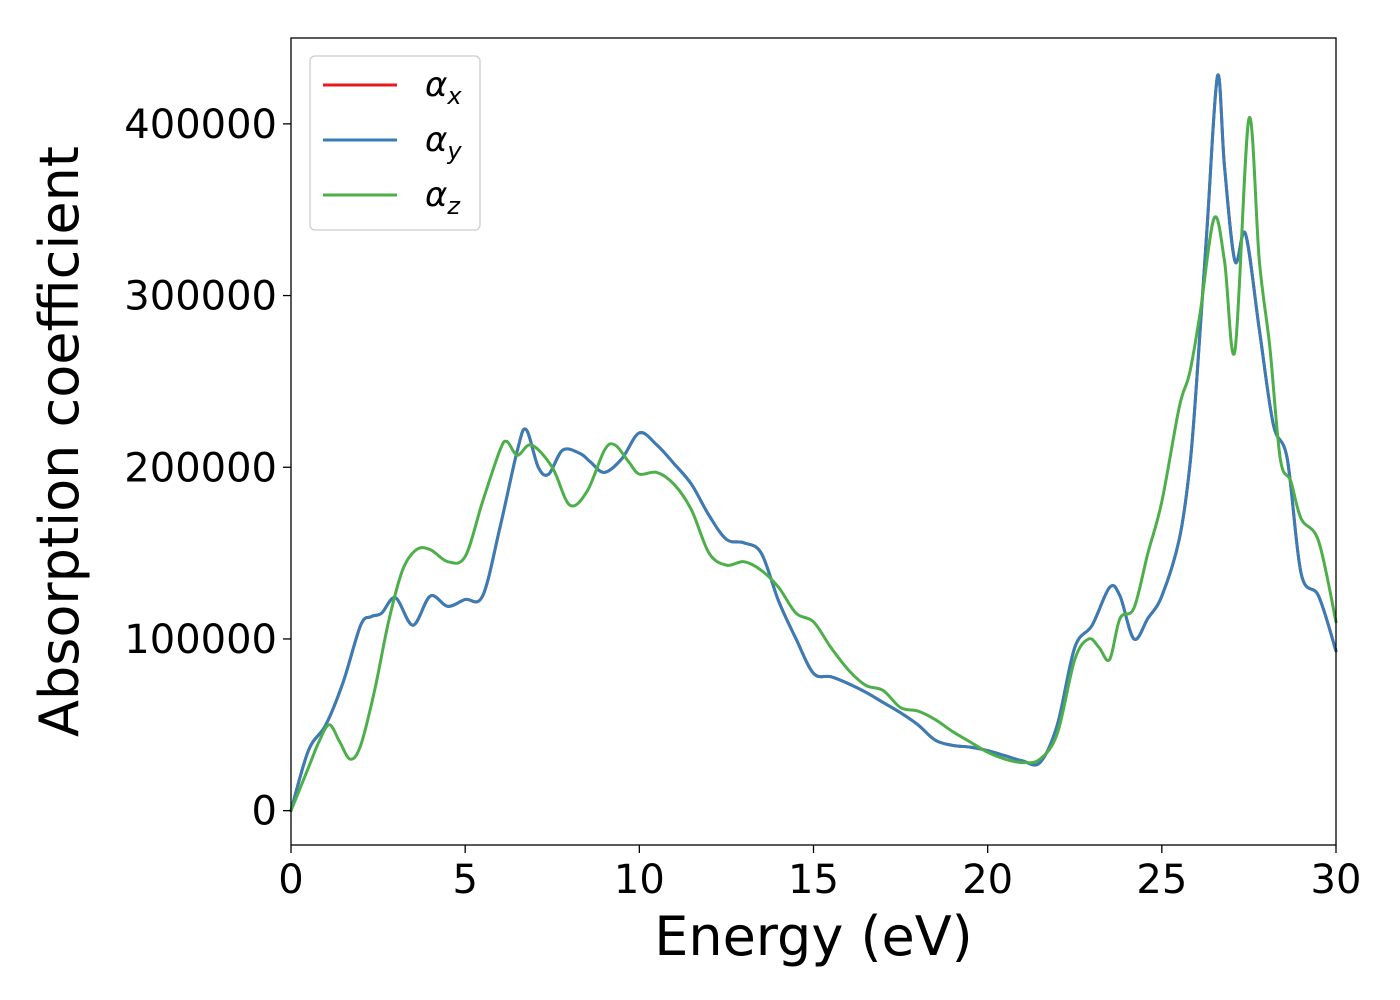  What do you see at coordinates (200, 125) in the screenshot?
I see `y-tick-label: 400000` at bounding box center [200, 125].